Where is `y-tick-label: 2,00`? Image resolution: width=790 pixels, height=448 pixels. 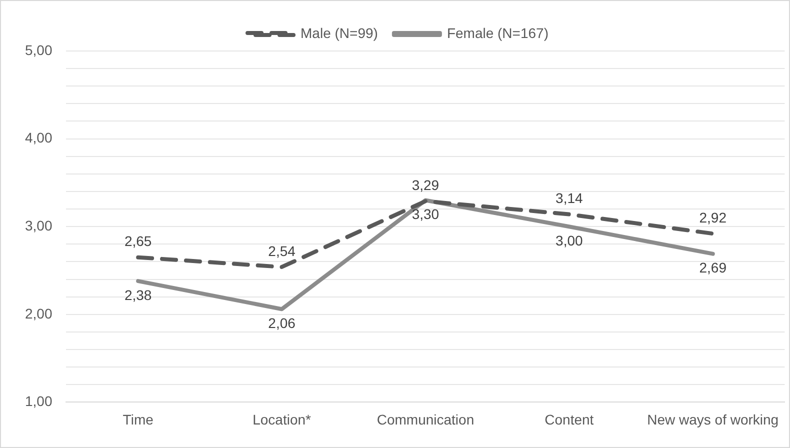 y-tick-label: 2,00 is located at coordinates (38, 313).